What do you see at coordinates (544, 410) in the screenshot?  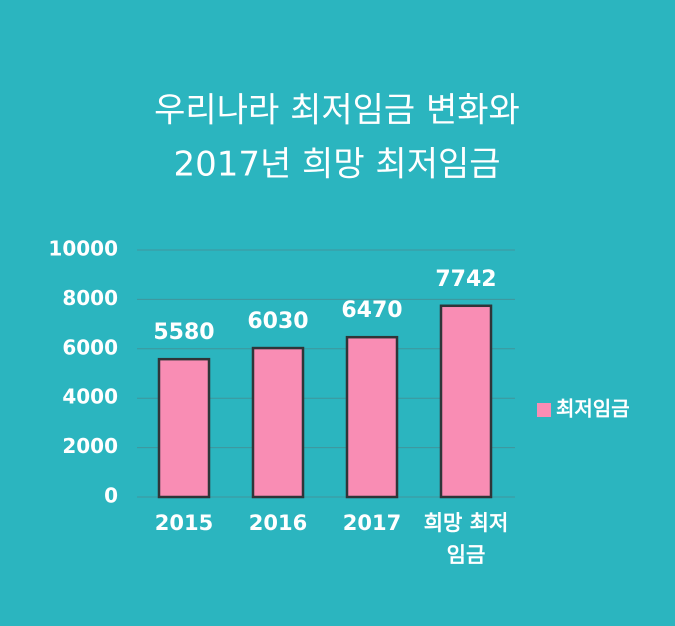 I see `legend-swatch` at bounding box center [544, 410].